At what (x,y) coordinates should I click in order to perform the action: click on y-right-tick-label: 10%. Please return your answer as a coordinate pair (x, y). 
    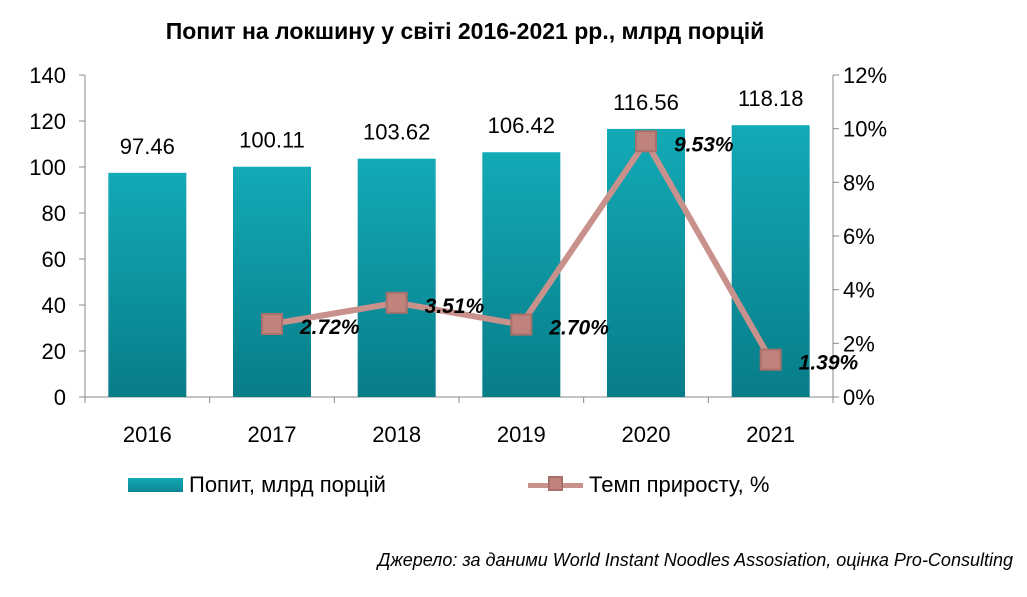
    Looking at the image, I should click on (865, 129).